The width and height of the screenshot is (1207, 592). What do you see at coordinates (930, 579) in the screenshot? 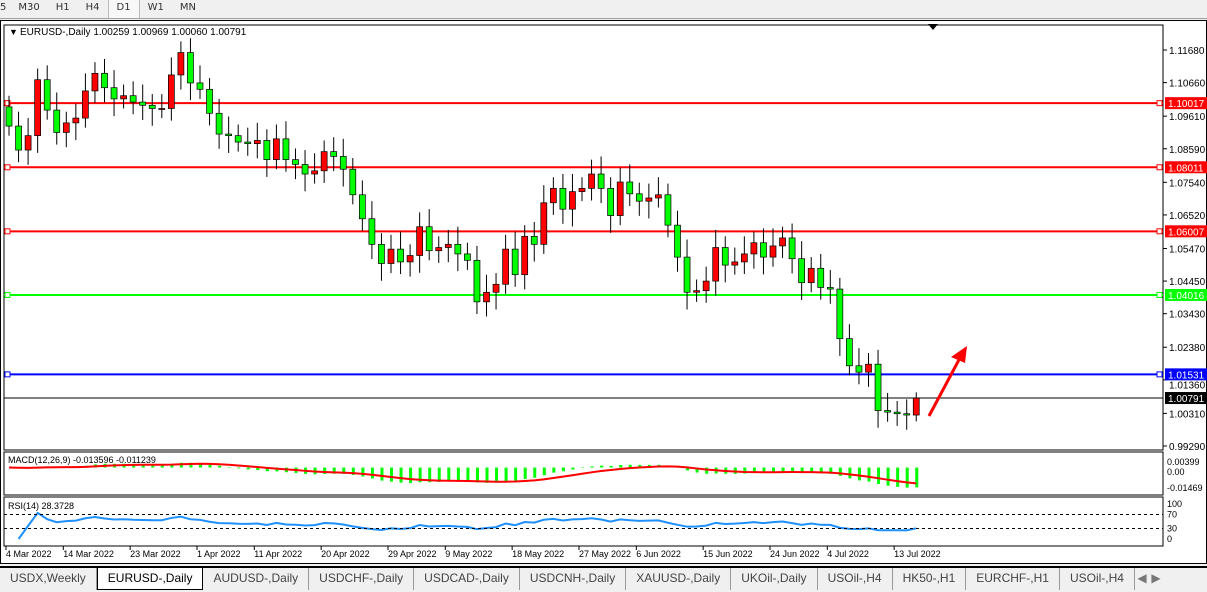
I see `tab-hk50-h1: HK50-,H1` at bounding box center [930, 579].